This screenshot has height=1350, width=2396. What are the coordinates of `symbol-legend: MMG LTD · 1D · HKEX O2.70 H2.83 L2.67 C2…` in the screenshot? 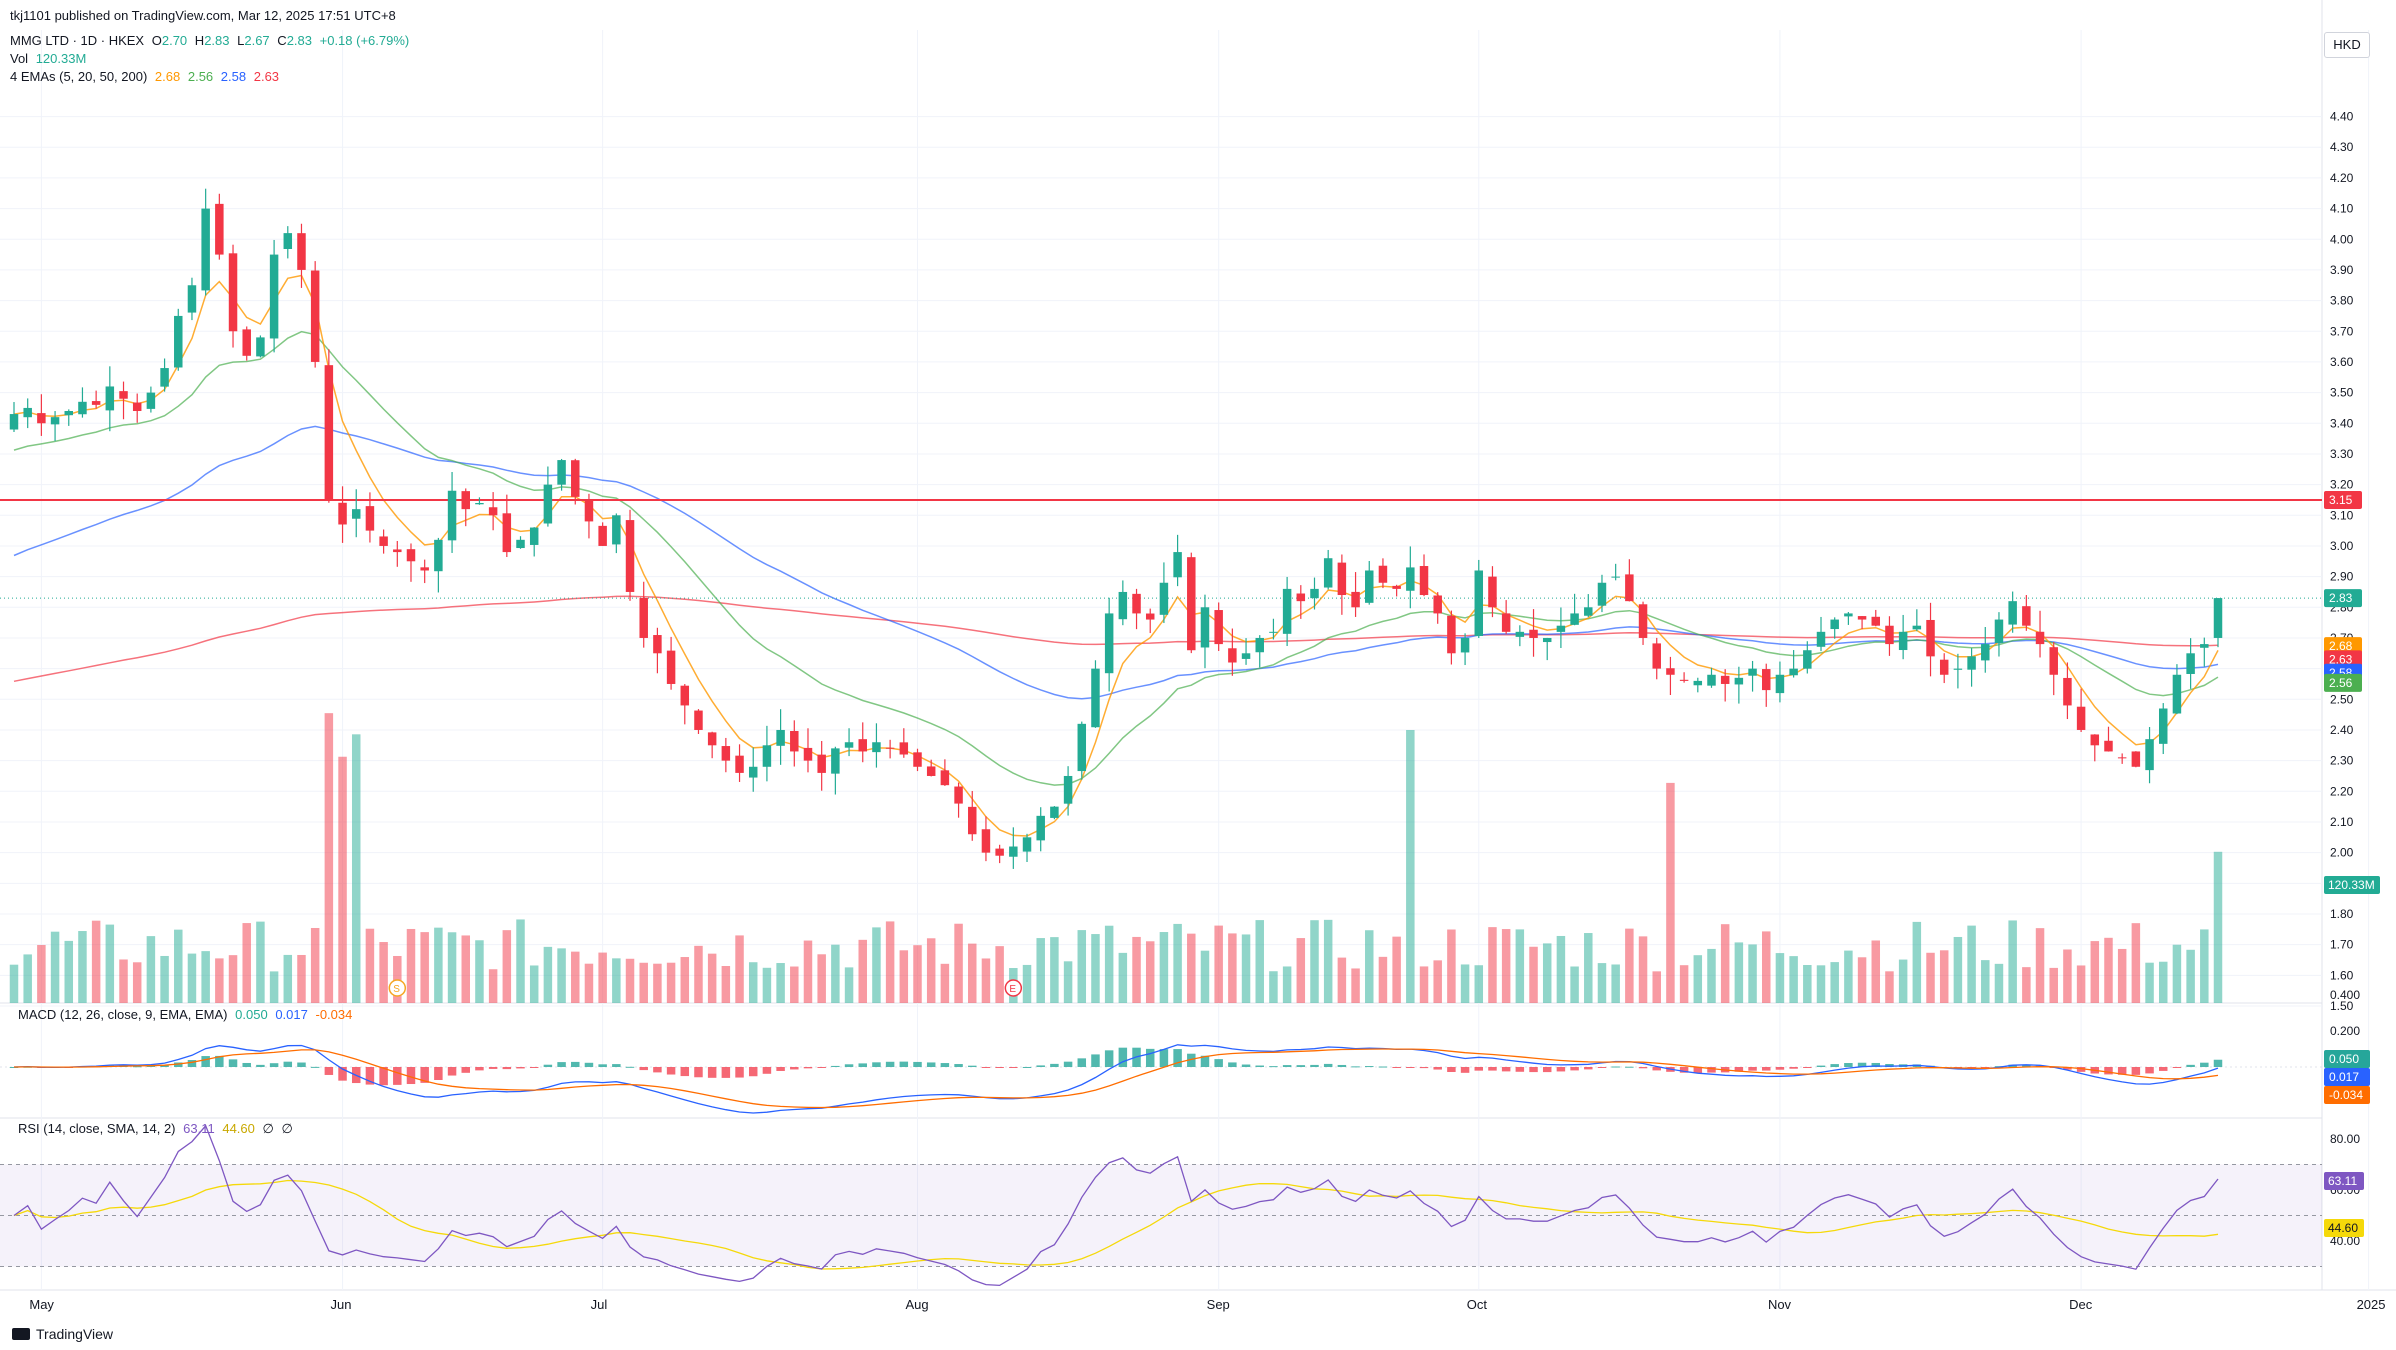 It's located at (211, 40).